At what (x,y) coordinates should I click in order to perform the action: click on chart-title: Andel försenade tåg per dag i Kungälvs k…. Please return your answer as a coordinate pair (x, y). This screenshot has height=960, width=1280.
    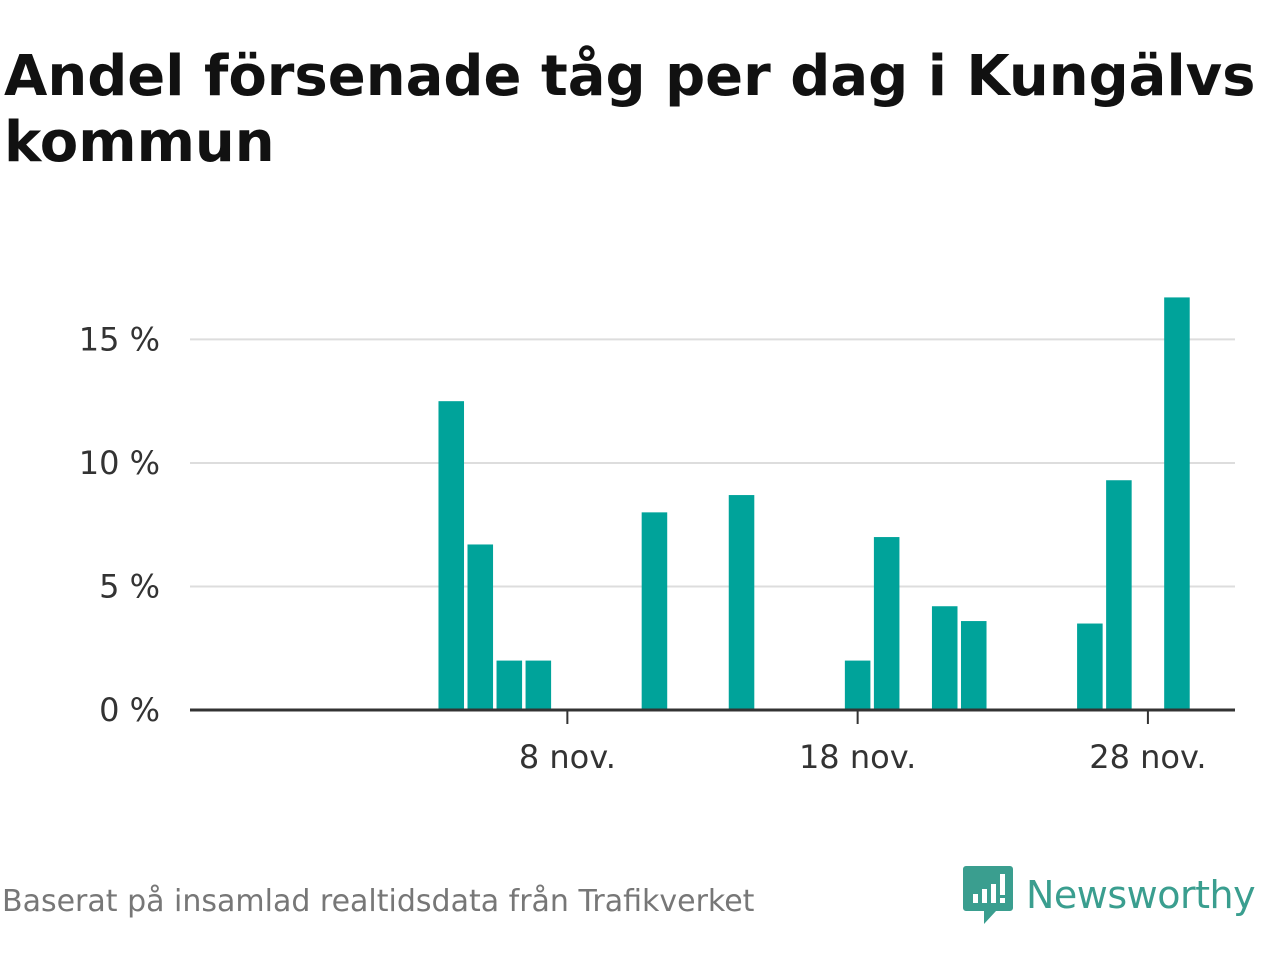
    Looking at the image, I should click on (630, 109).